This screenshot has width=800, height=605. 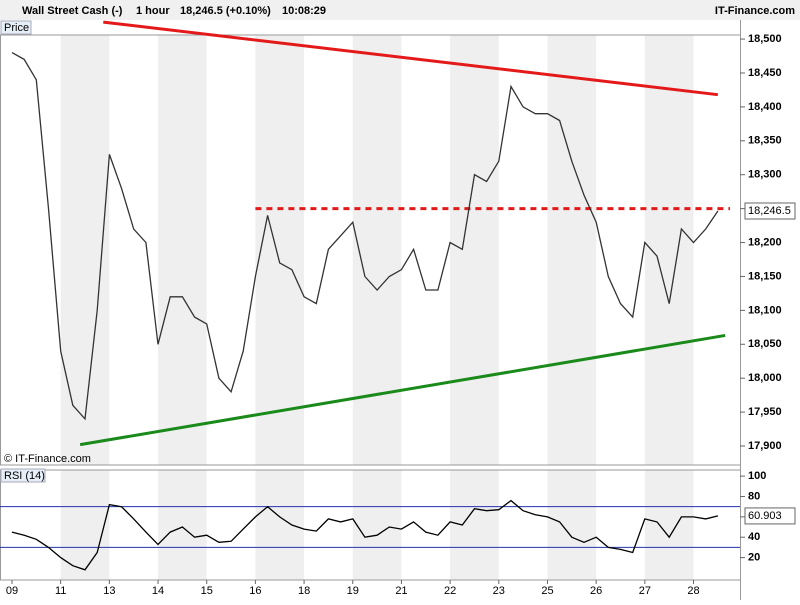 I want to click on y-tick-label: 18,350, so click(x=765, y=141).